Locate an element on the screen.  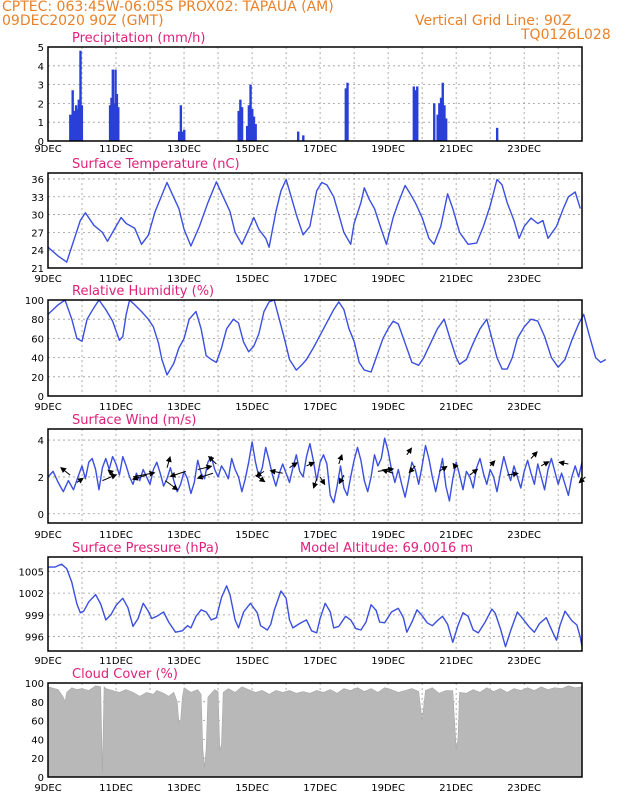
y-tick-label: 999 is located at coordinates (34, 616).